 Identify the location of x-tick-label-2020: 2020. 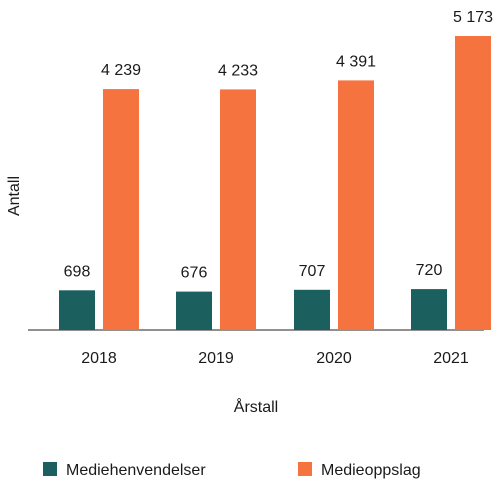
(334, 358).